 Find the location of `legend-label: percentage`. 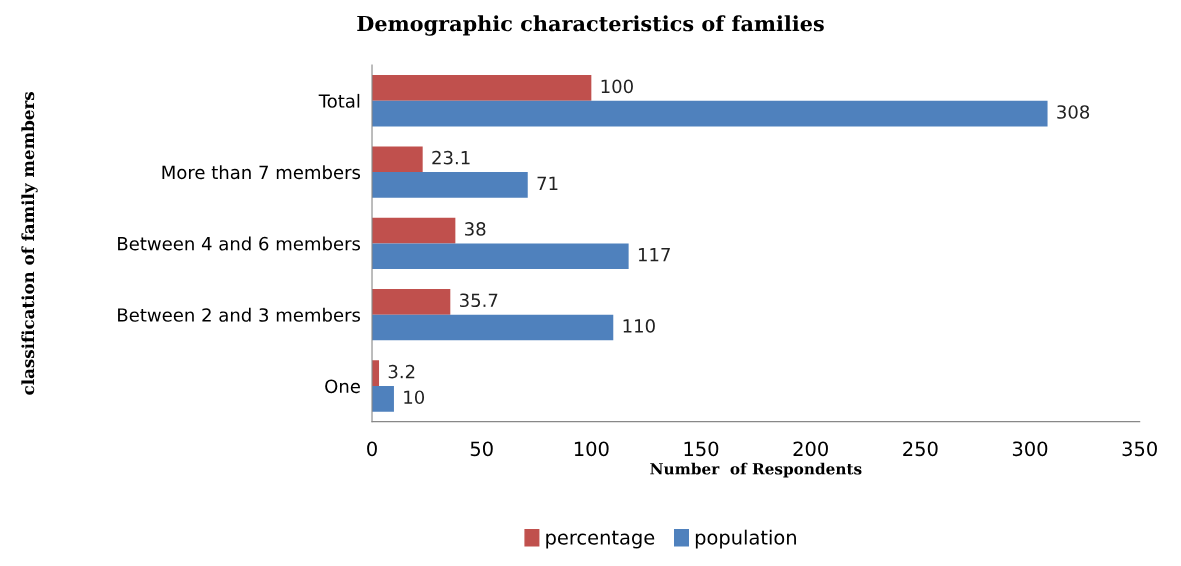

legend-label: percentage is located at coordinates (600, 539).